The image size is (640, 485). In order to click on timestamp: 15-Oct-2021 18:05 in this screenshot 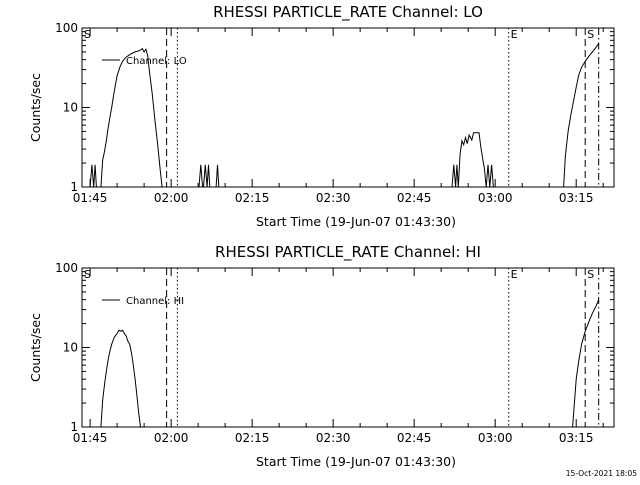, I will do `click(601, 473)`.